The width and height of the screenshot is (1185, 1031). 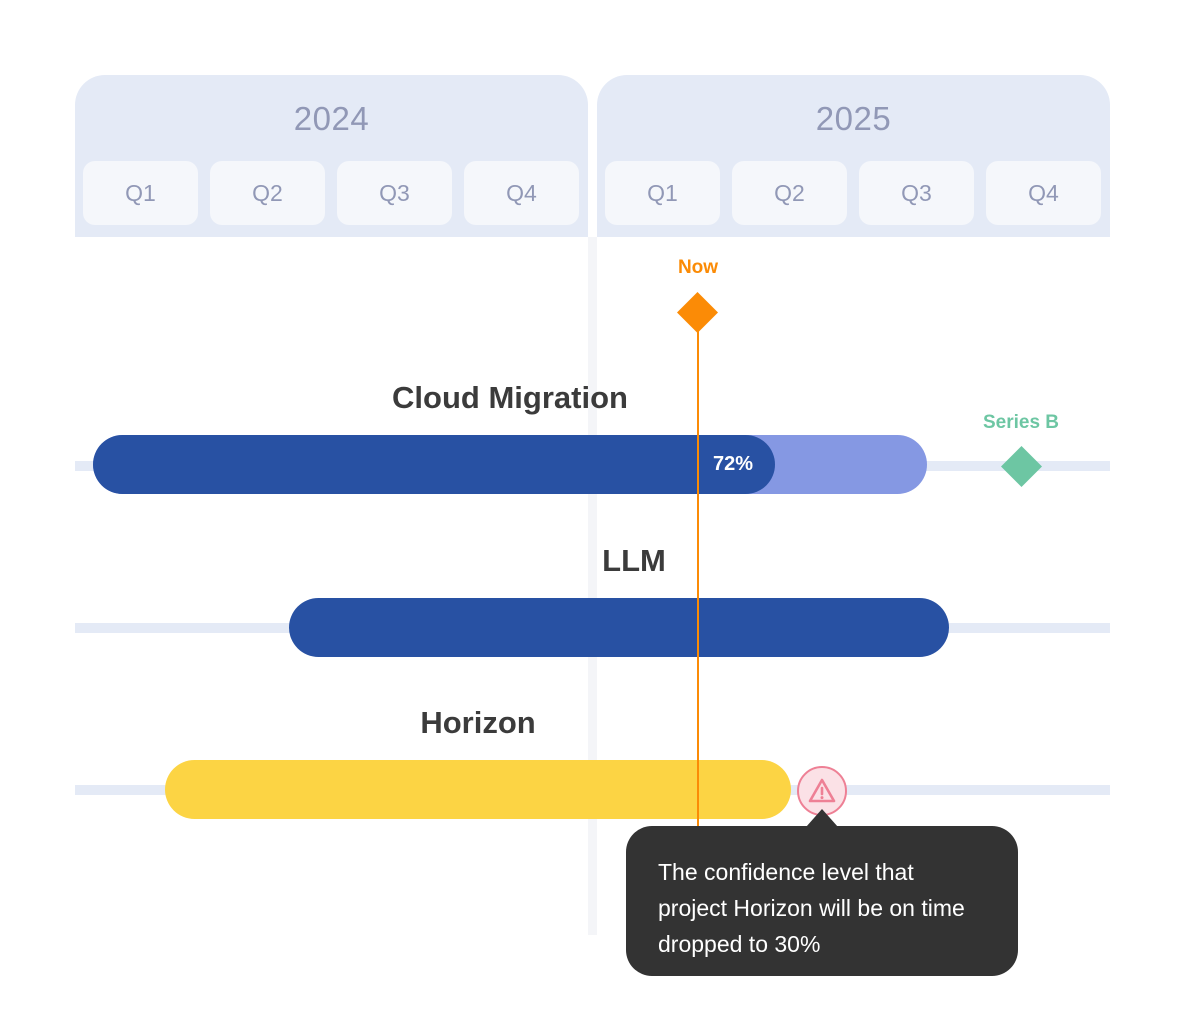 I want to click on year-label: 2025, so click(x=853, y=118).